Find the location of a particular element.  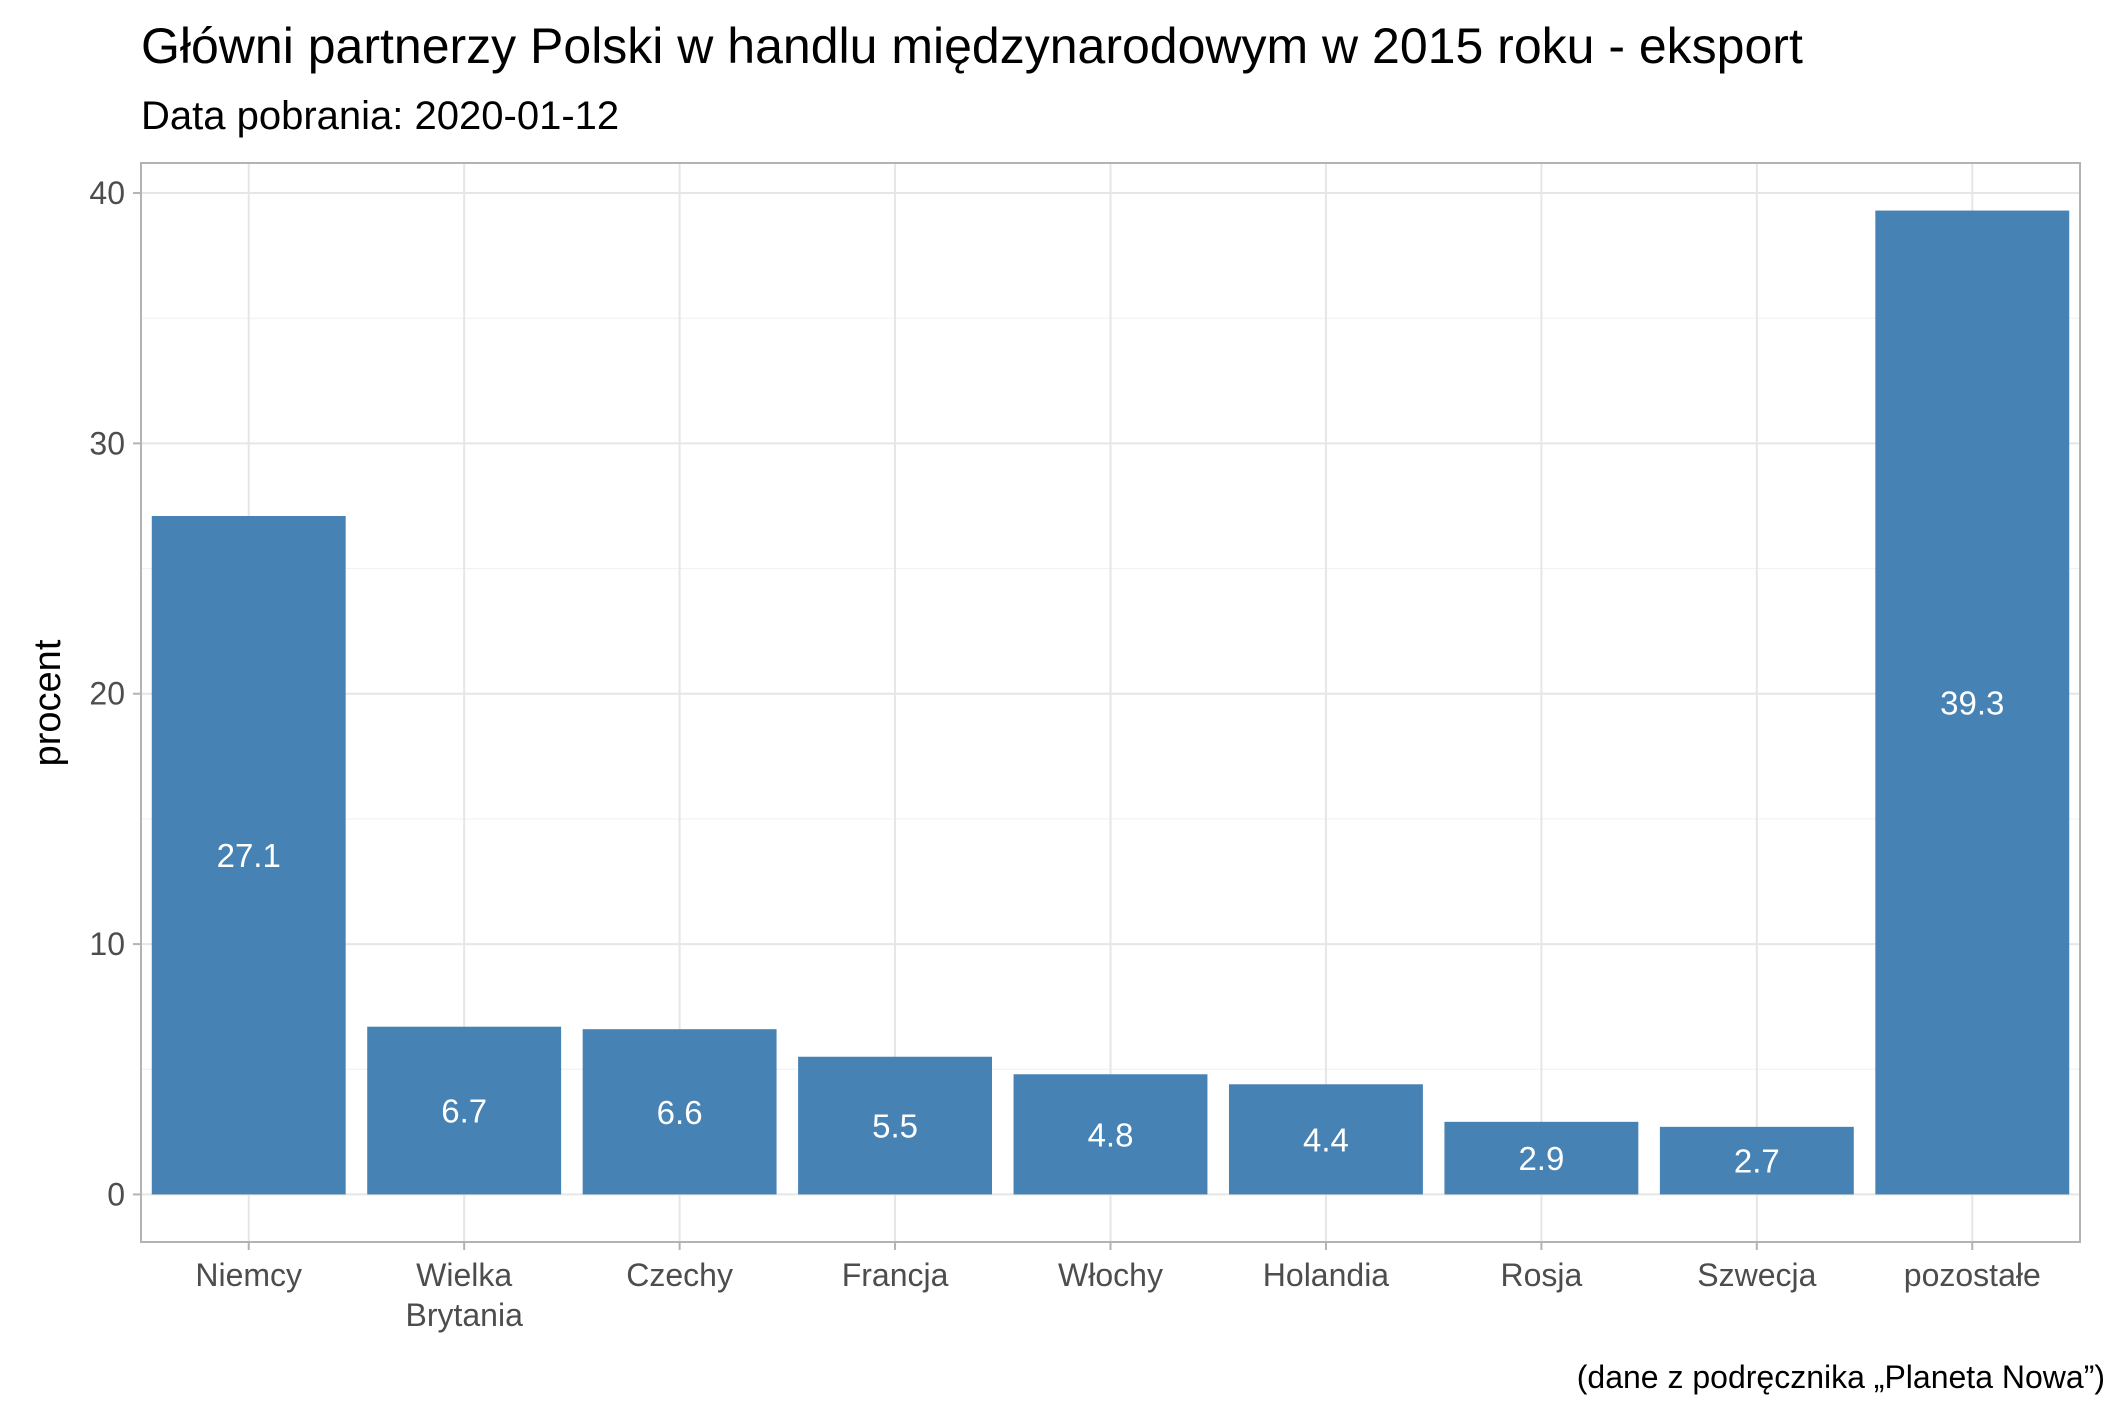

y-tick-label: 30 is located at coordinates (107, 443).